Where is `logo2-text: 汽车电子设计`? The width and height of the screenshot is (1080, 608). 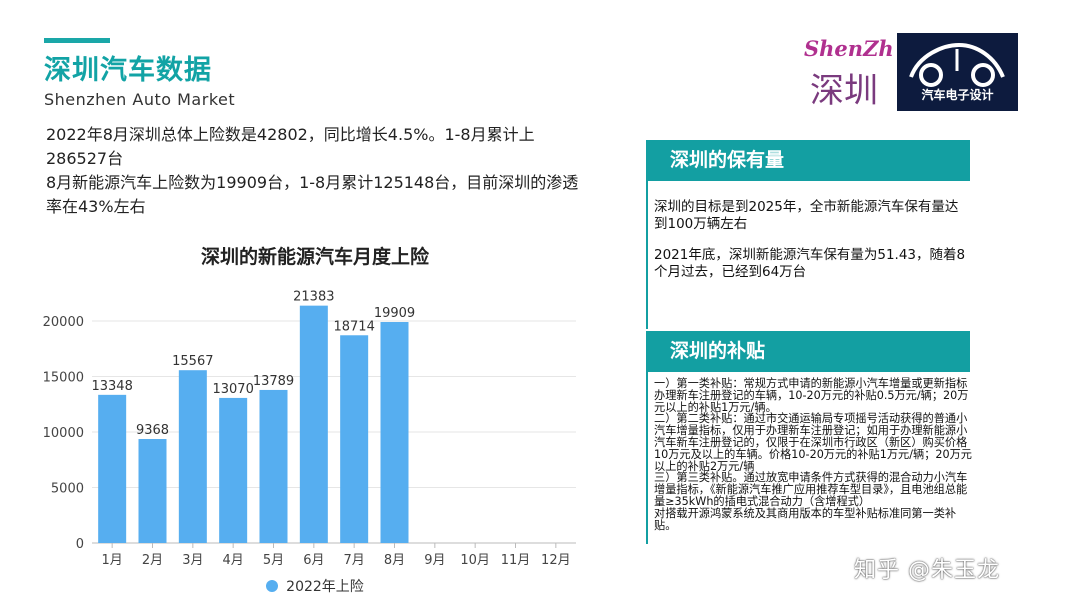 logo2-text: 汽车电子设计 is located at coordinates (957, 95).